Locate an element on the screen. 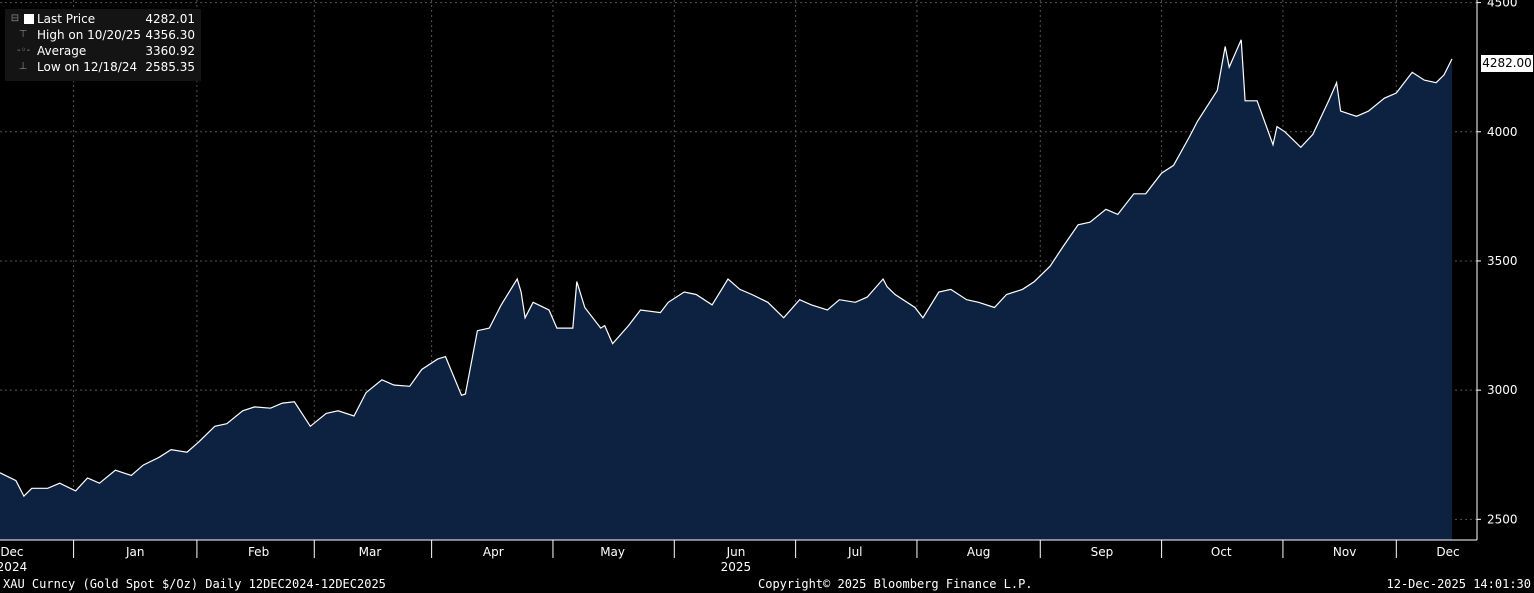  legend-last-price-label: Last Price is located at coordinates (66, 19).